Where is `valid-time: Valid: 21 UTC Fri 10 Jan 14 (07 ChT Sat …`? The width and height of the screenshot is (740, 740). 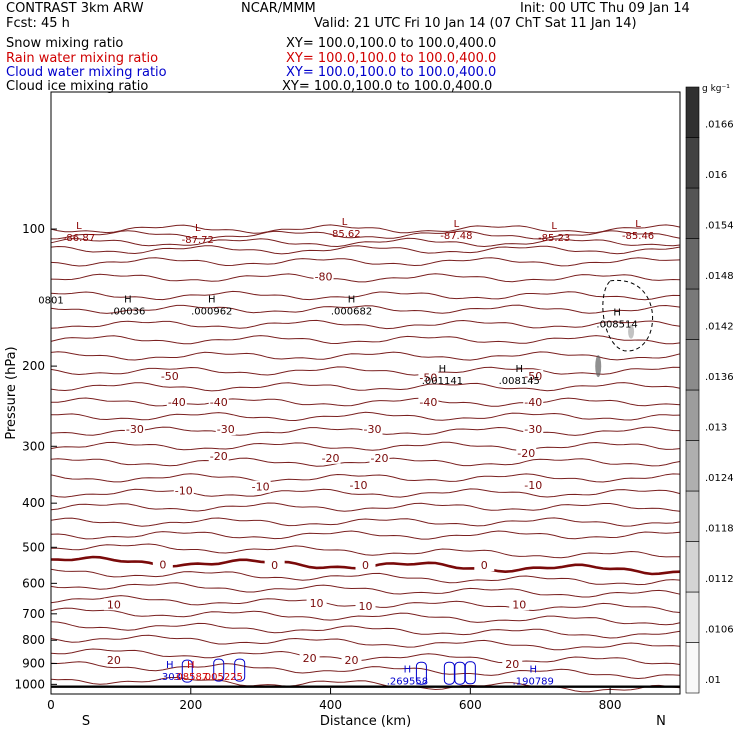 valid-time: Valid: 21 UTC Fri 10 Jan 14 (07 ChT Sat … is located at coordinates (475, 23).